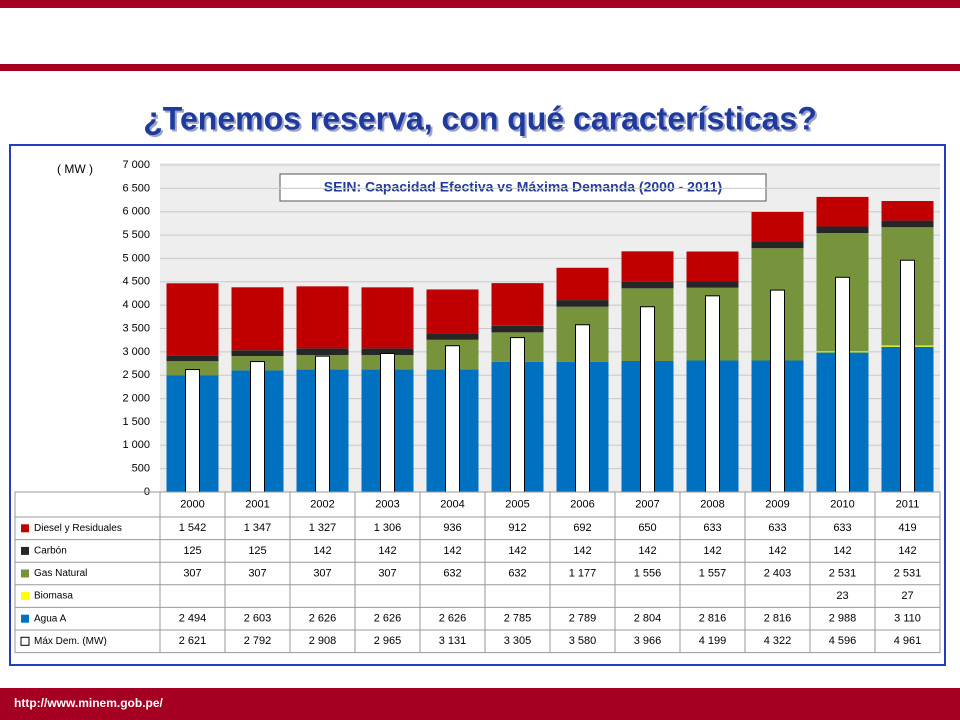 This screenshot has width=960, height=720. I want to click on legend-label: Agua A, so click(50, 618).